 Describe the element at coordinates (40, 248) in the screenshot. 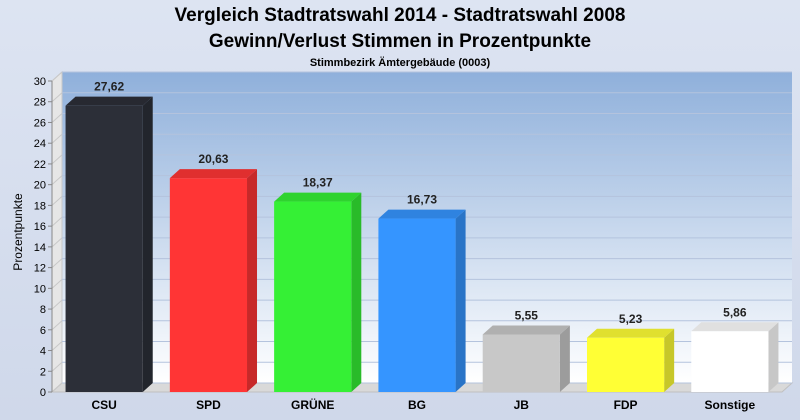

I see `y-tick-label: 14` at that location.